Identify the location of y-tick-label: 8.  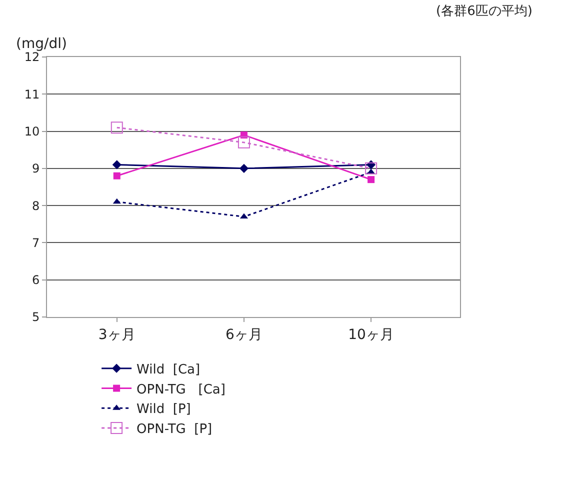
(36, 205).